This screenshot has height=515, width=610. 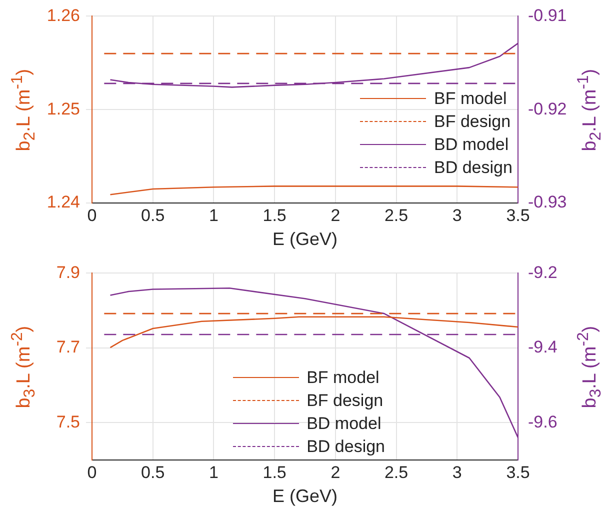 What do you see at coordinates (68, 347) in the screenshot?
I see `y-tick-label: 7.7` at bounding box center [68, 347].